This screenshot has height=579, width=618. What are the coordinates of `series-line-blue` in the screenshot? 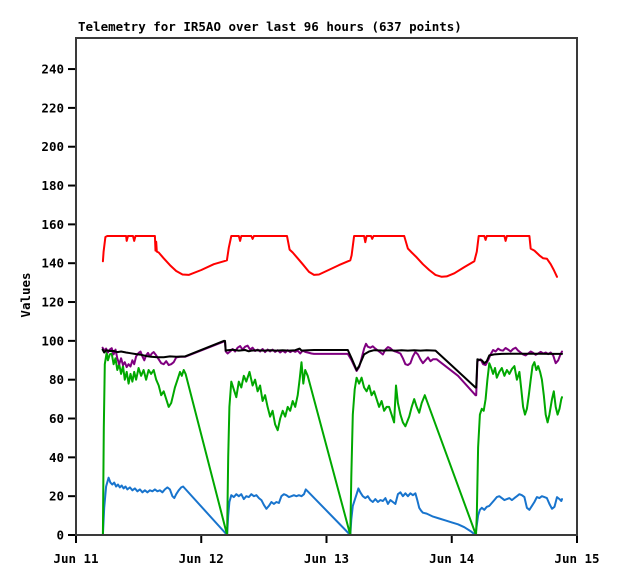 It's located at (332, 506).